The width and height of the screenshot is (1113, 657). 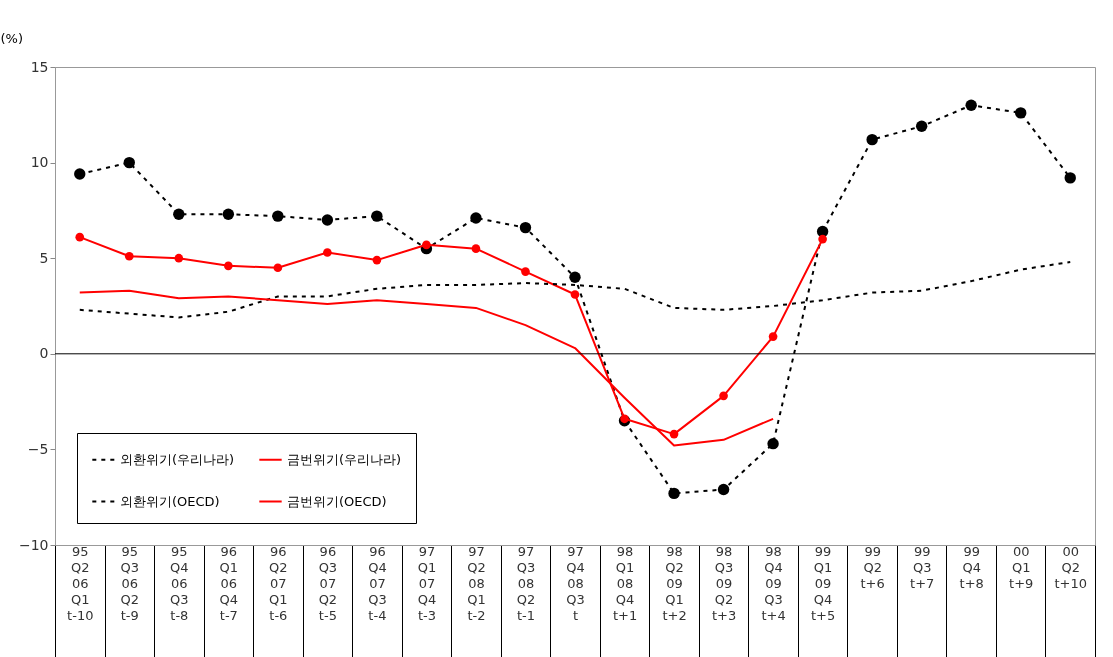 I want to click on y-tick-label: 5, so click(x=44, y=257).